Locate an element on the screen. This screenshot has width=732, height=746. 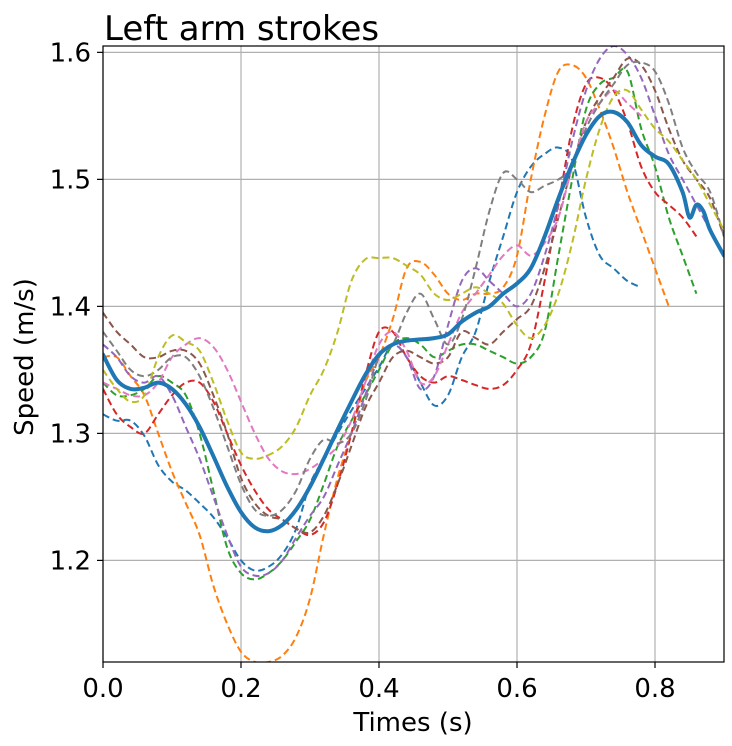
x-tick-label: 0.0 is located at coordinates (102, 689).